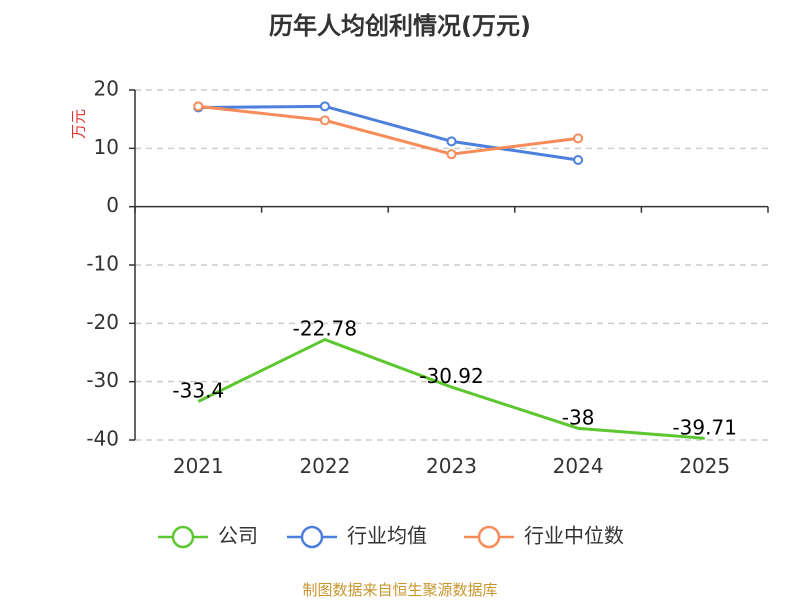  Describe the element at coordinates (198, 466) in the screenshot. I see `x-tick-label: 2021` at that location.